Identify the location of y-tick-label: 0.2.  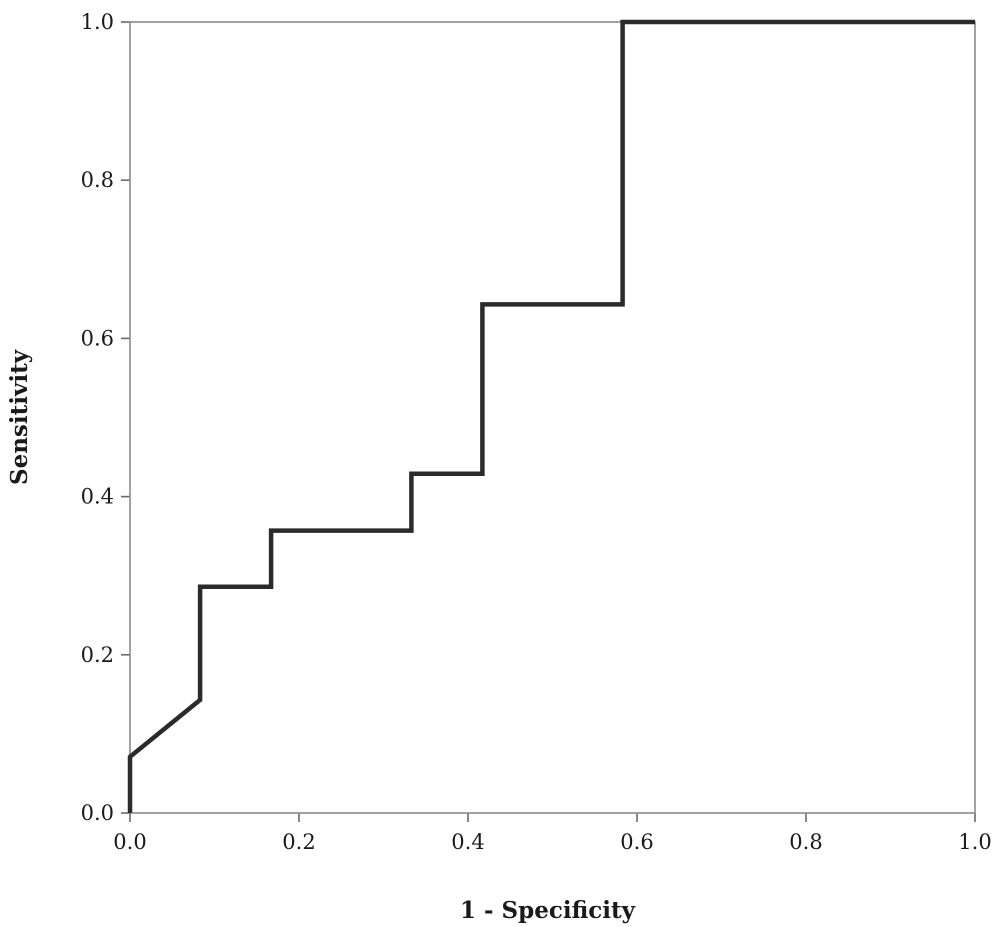
(97, 655).